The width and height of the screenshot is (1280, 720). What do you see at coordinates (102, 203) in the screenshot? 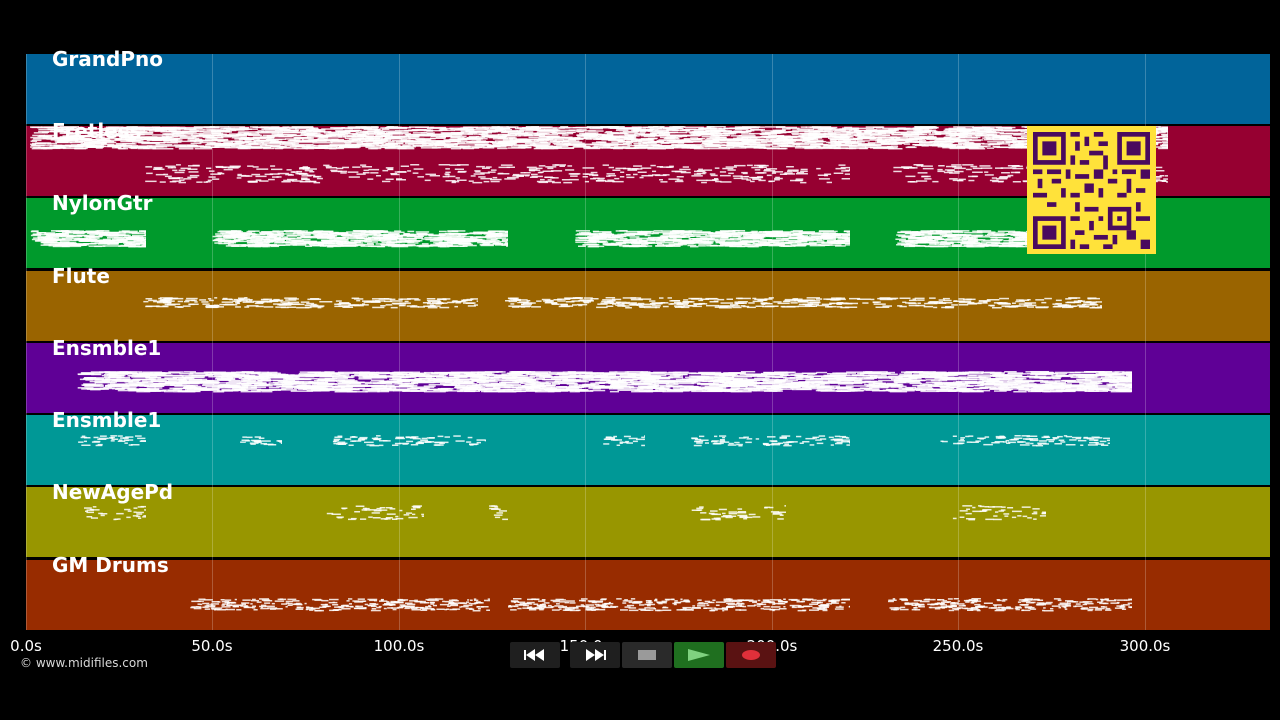
I see `track-label: NylonGtr` at bounding box center [102, 203].